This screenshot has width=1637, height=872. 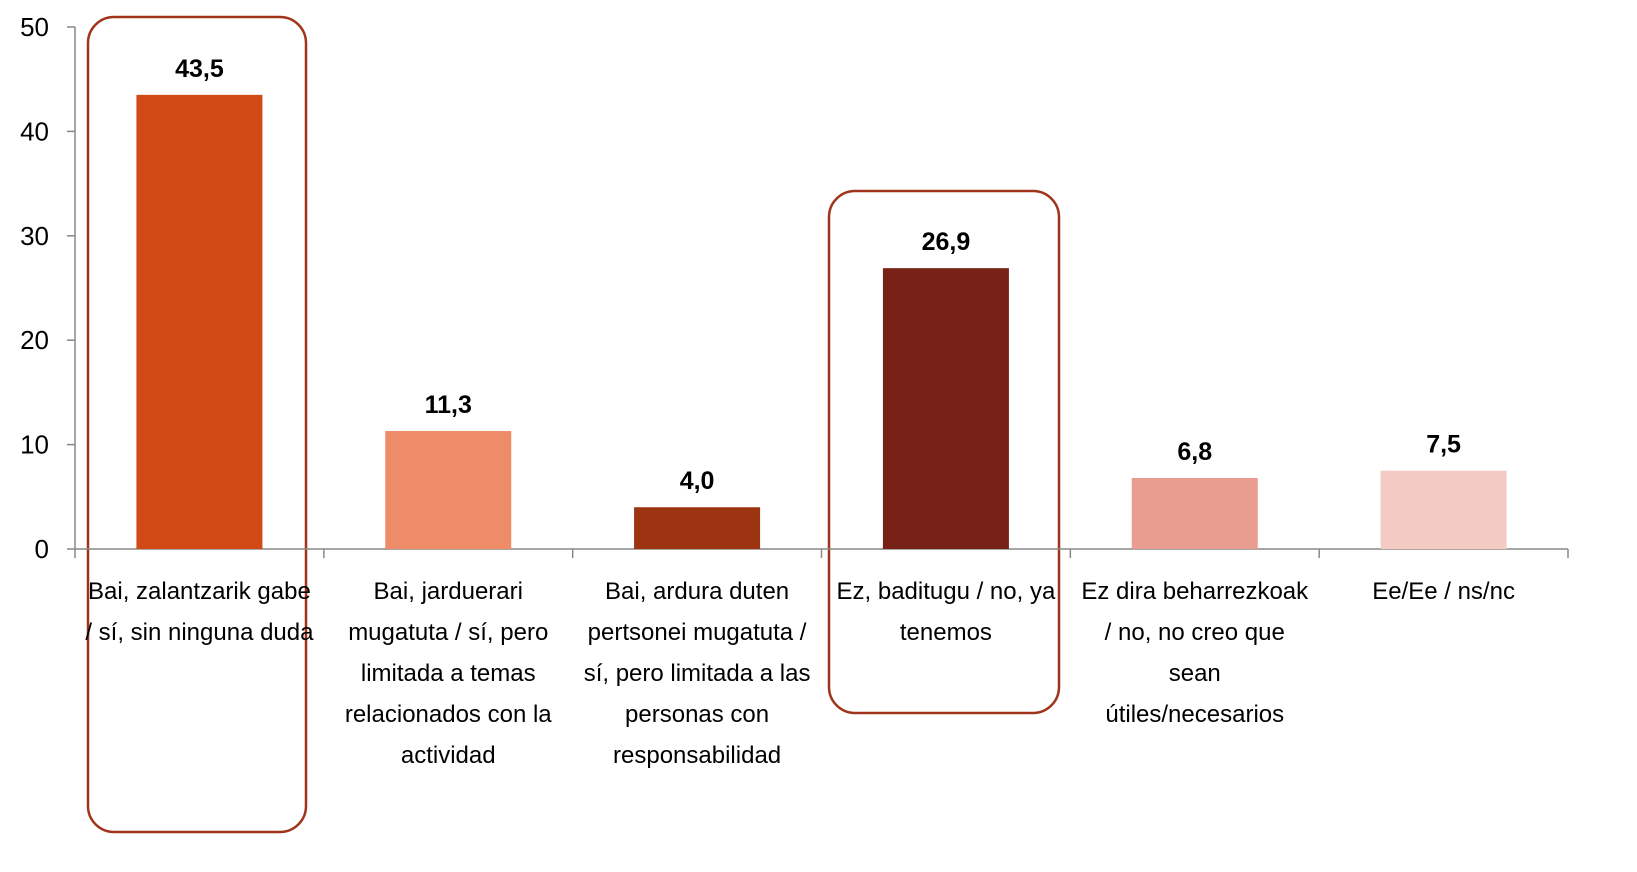 I want to click on value-label: 4,0, so click(x=697, y=481).